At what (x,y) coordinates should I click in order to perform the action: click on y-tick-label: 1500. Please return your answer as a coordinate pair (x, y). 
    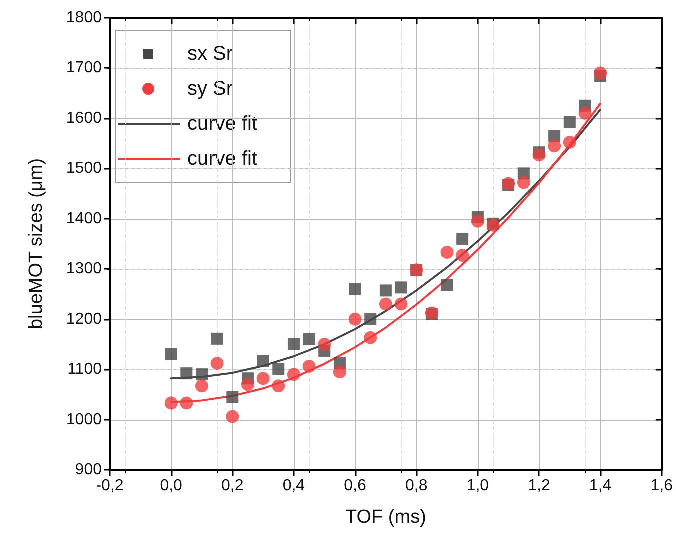
    Looking at the image, I should click on (84, 169).